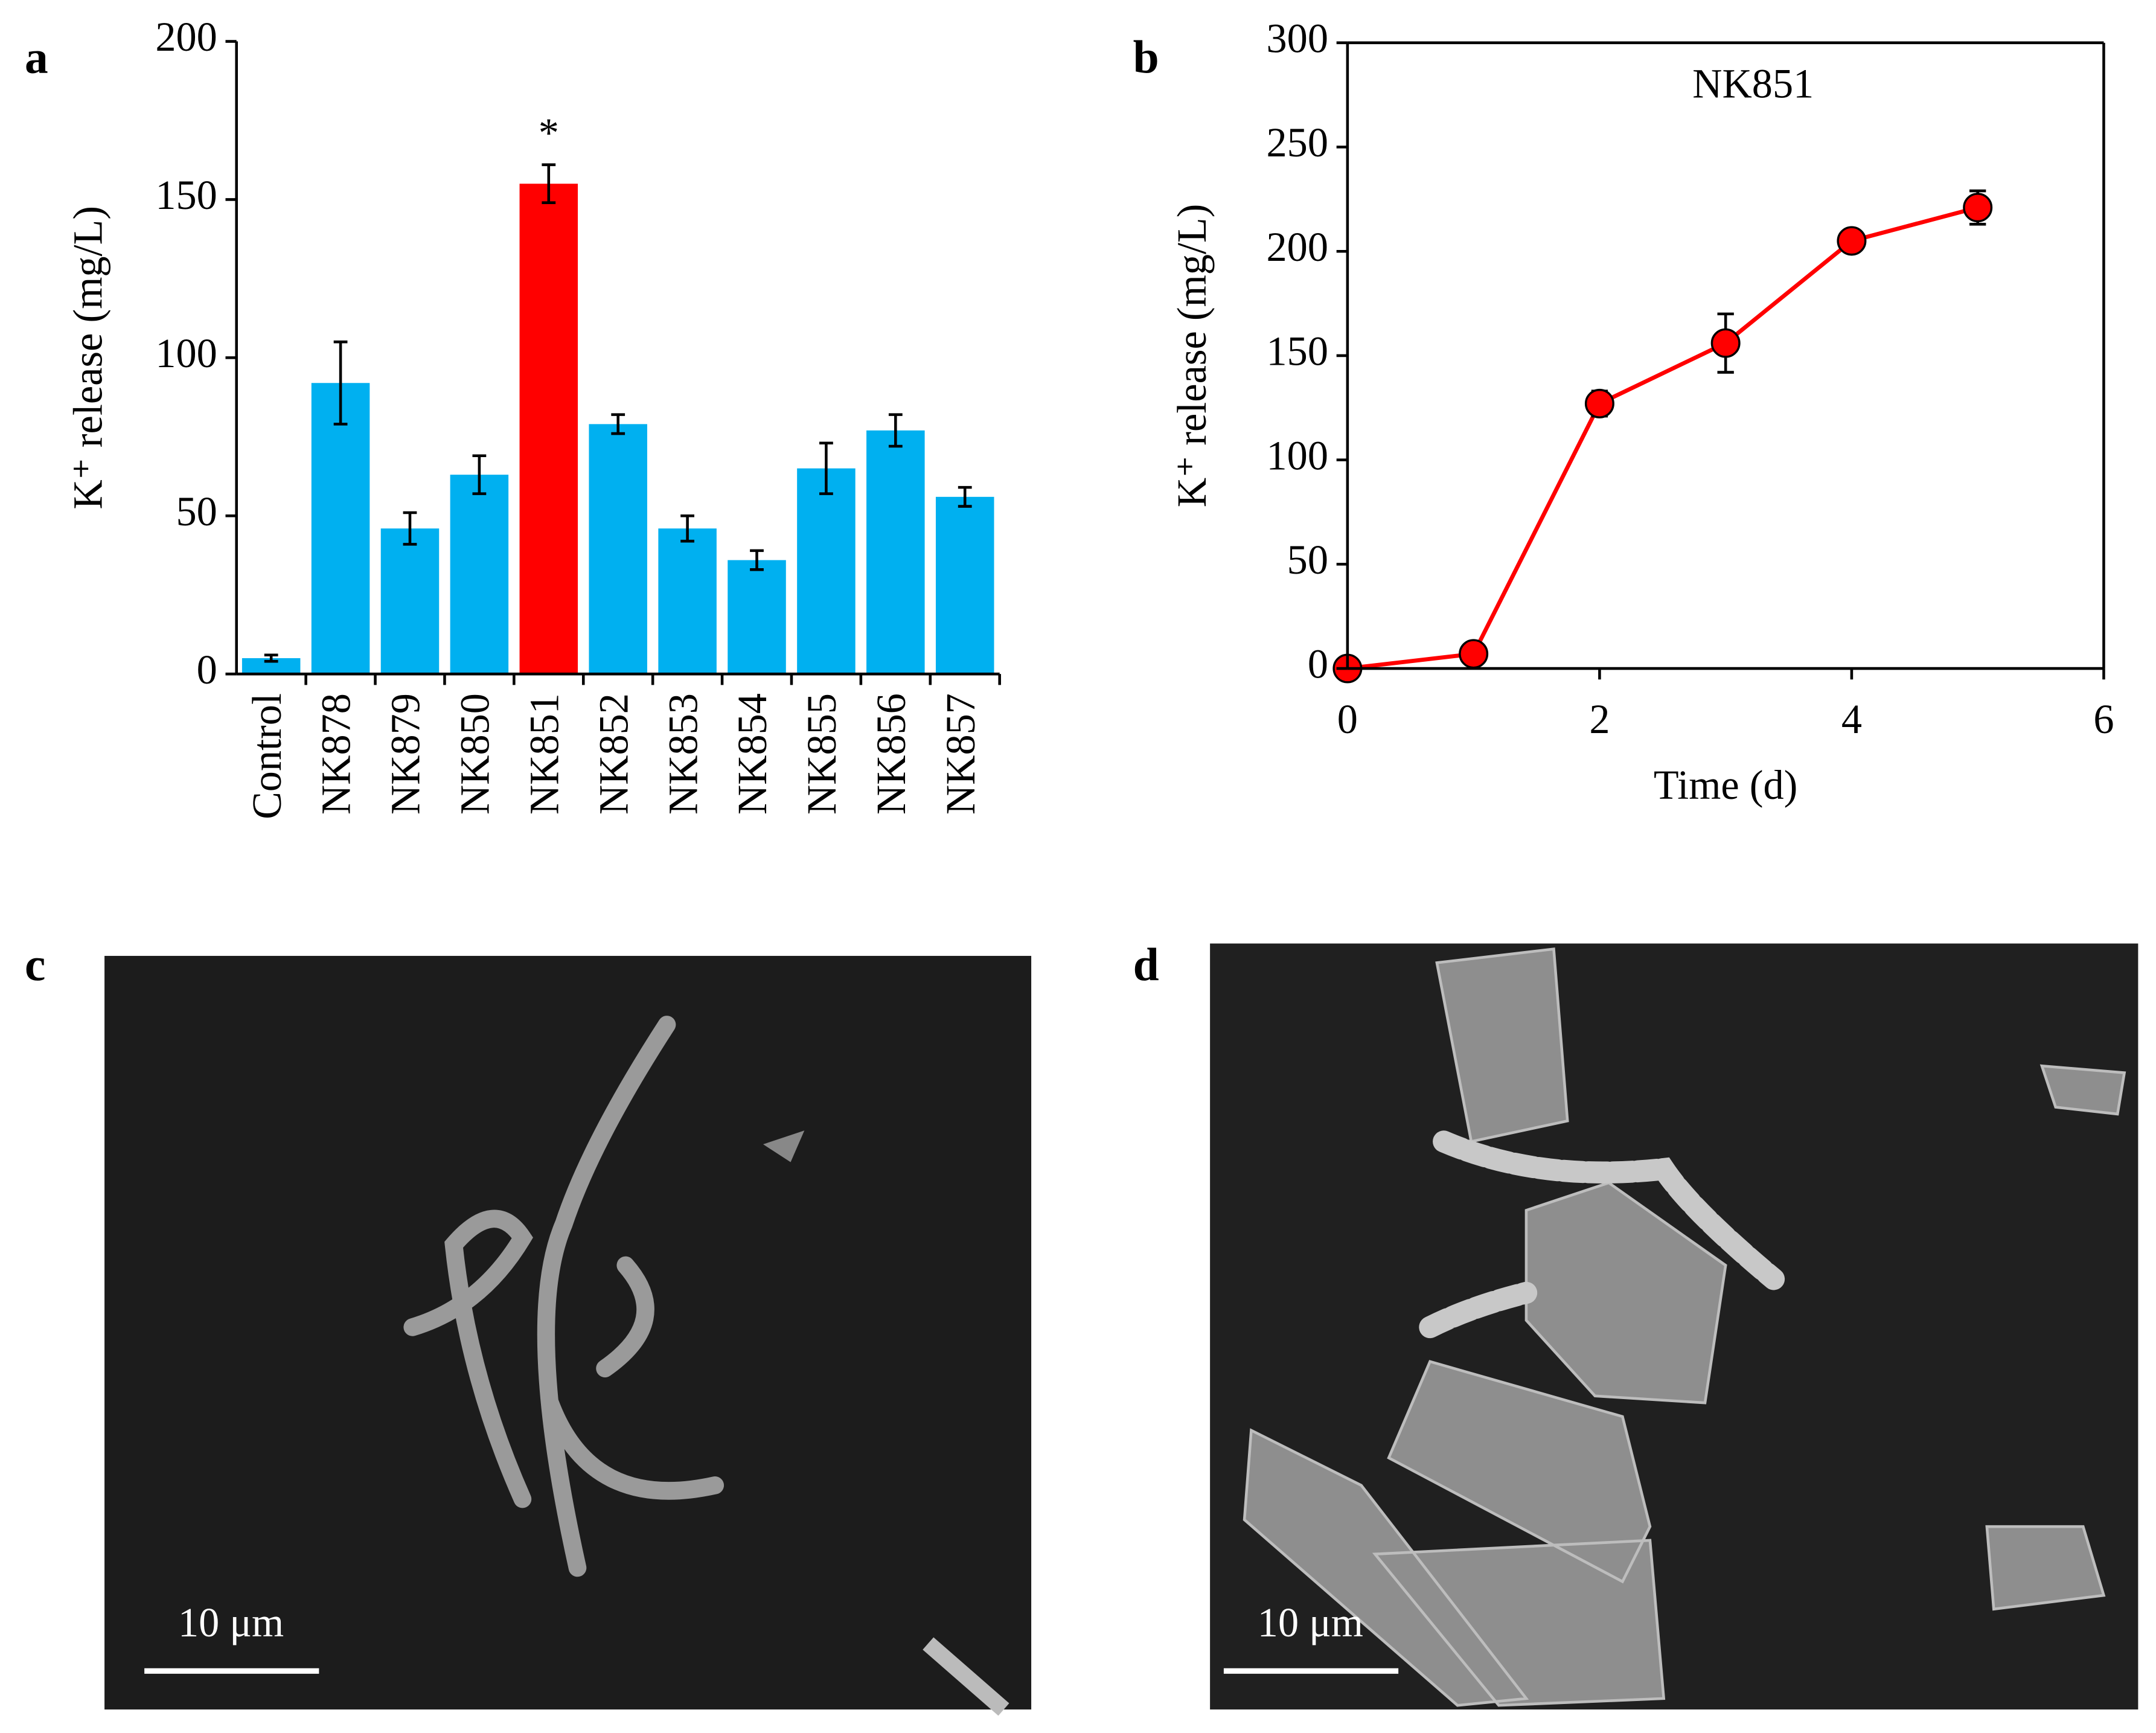 This screenshot has width=2156, height=1733. Describe the element at coordinates (544, 754) in the screenshot. I see `x-tick-label: NK851` at that location.